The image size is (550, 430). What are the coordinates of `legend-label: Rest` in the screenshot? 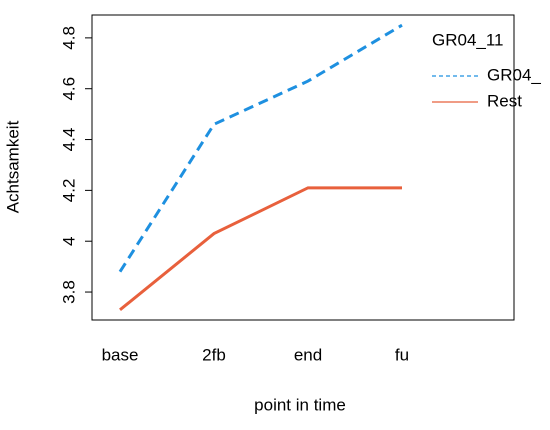 It's located at (504, 100).